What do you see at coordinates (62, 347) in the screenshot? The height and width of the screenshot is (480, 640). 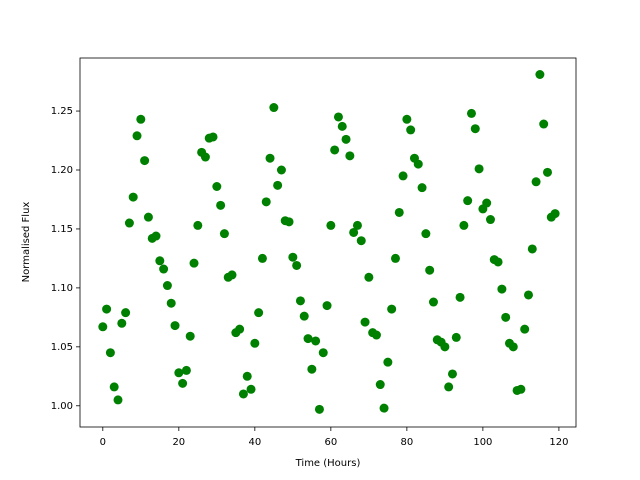 I see `y-tick-label: 1.05` at bounding box center [62, 347].